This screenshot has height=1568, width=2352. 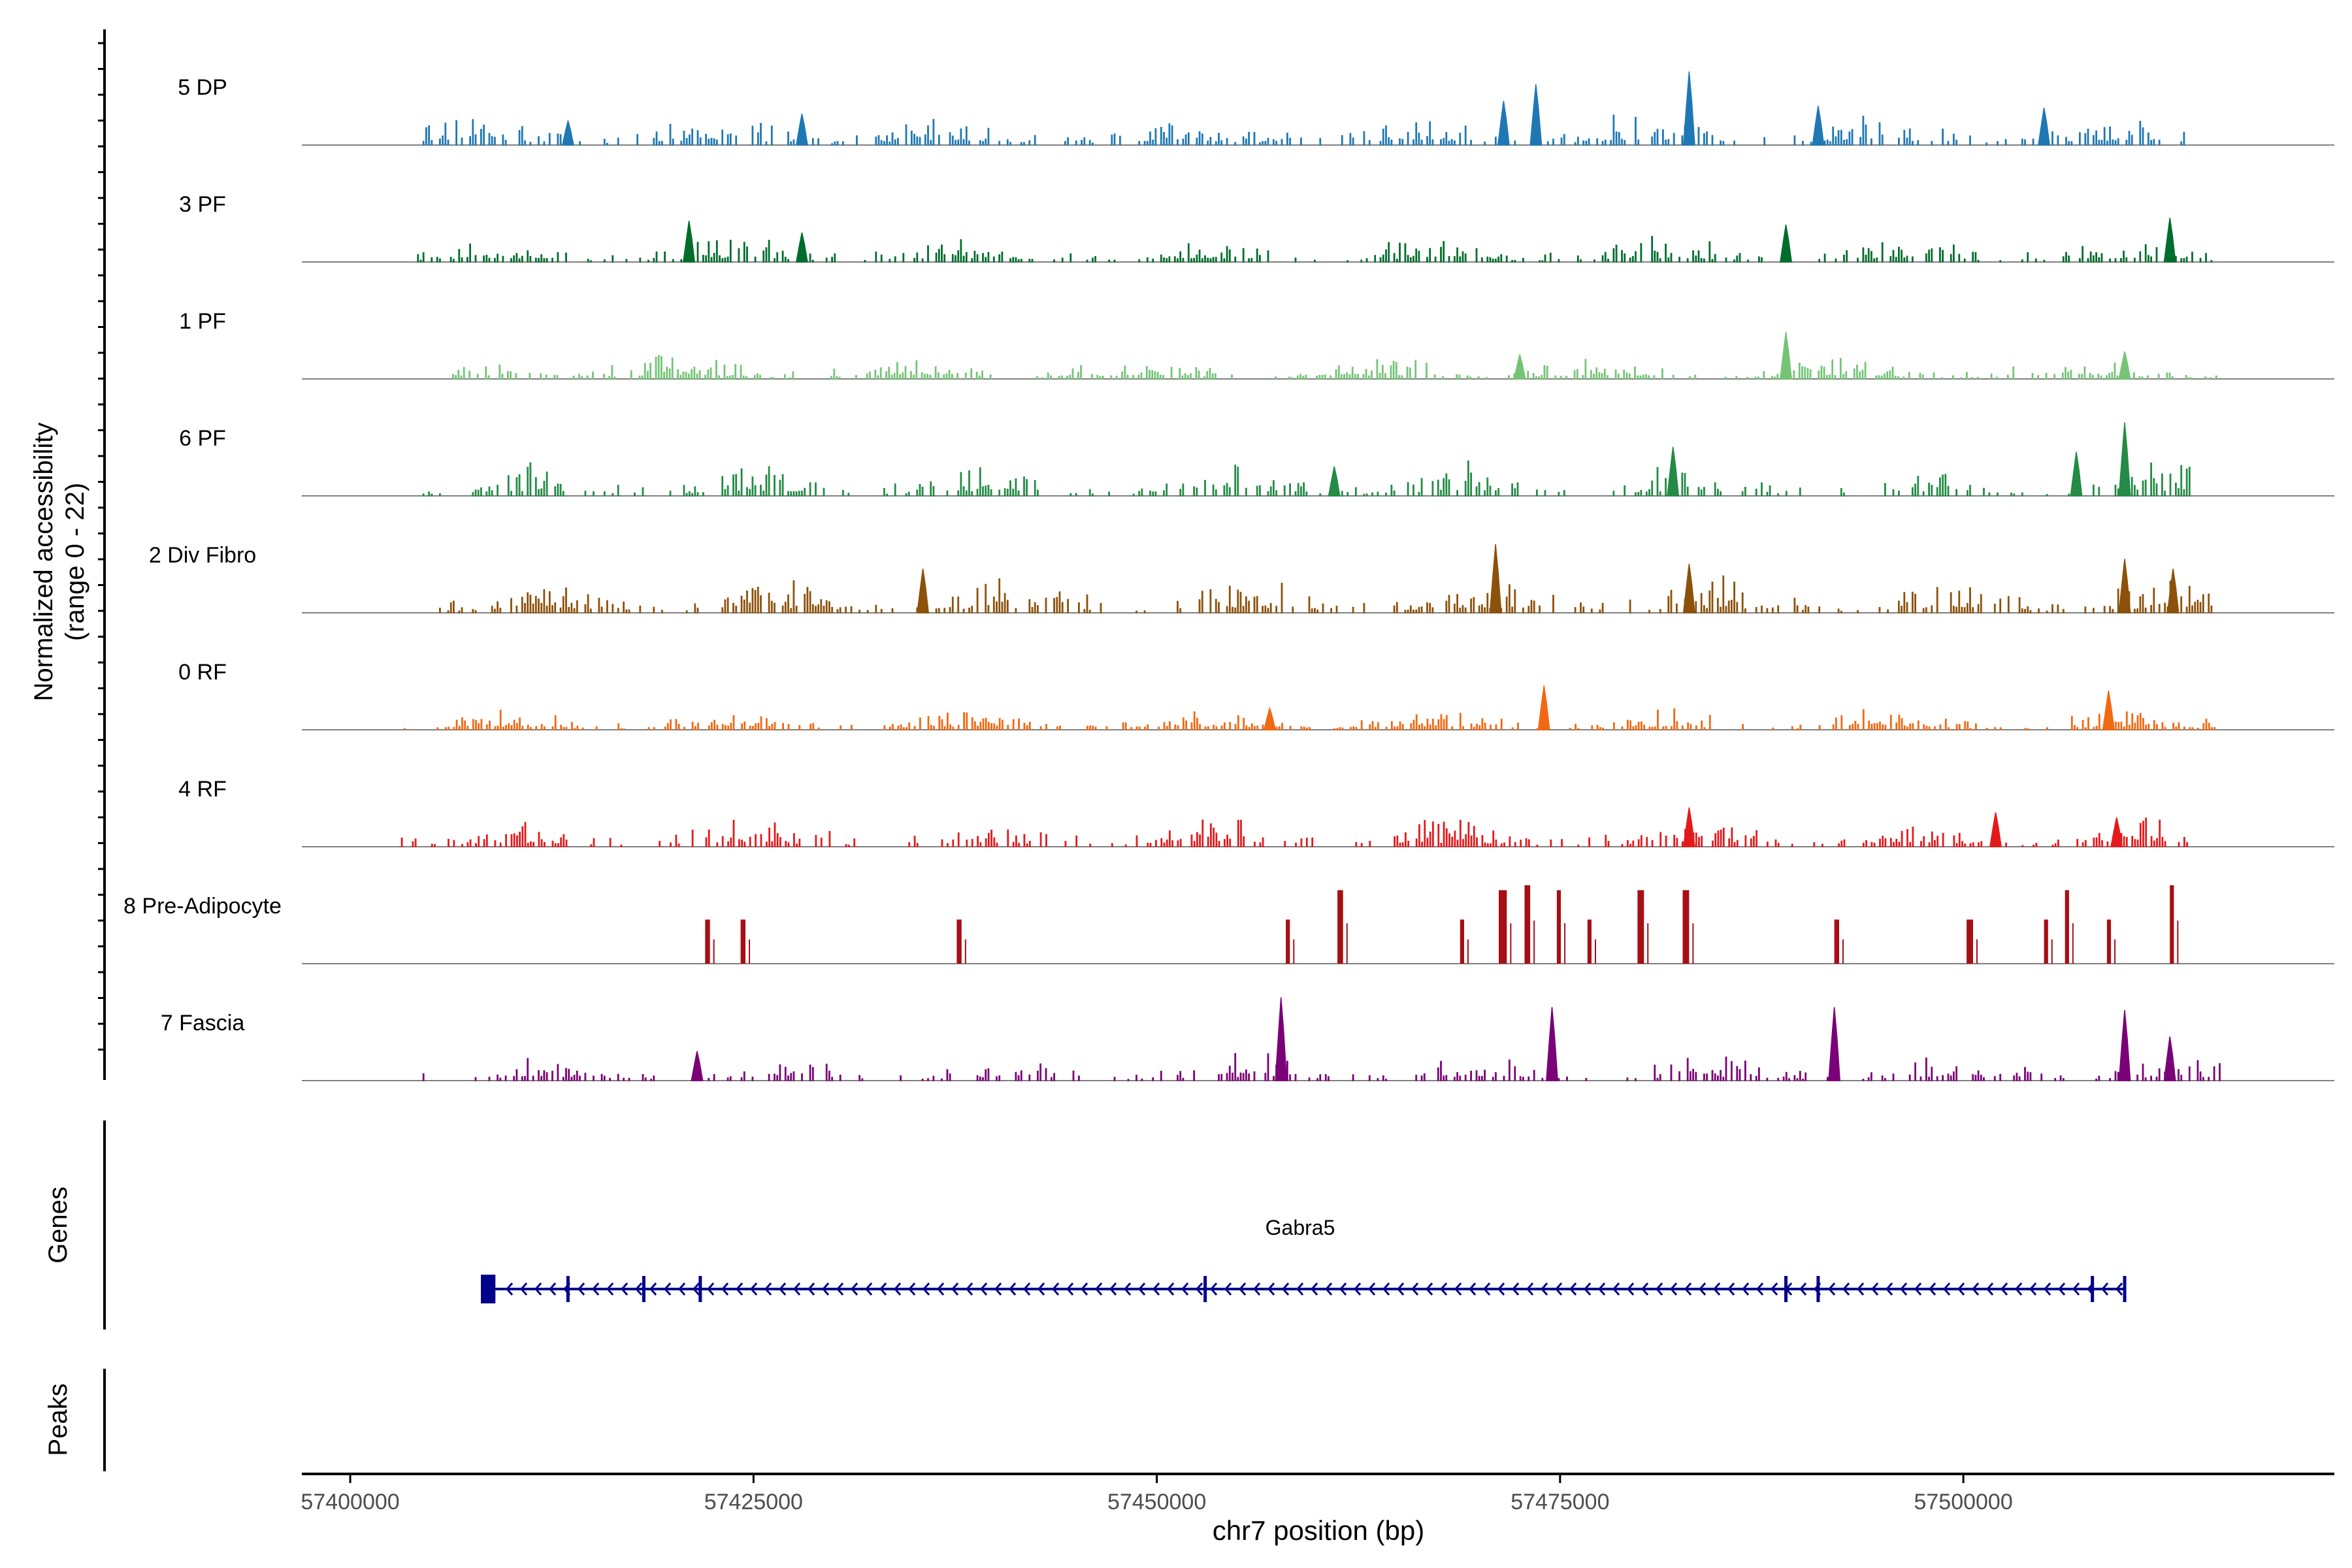 I want to click on track-4-rf: 4 RF, so click(x=1256, y=812).